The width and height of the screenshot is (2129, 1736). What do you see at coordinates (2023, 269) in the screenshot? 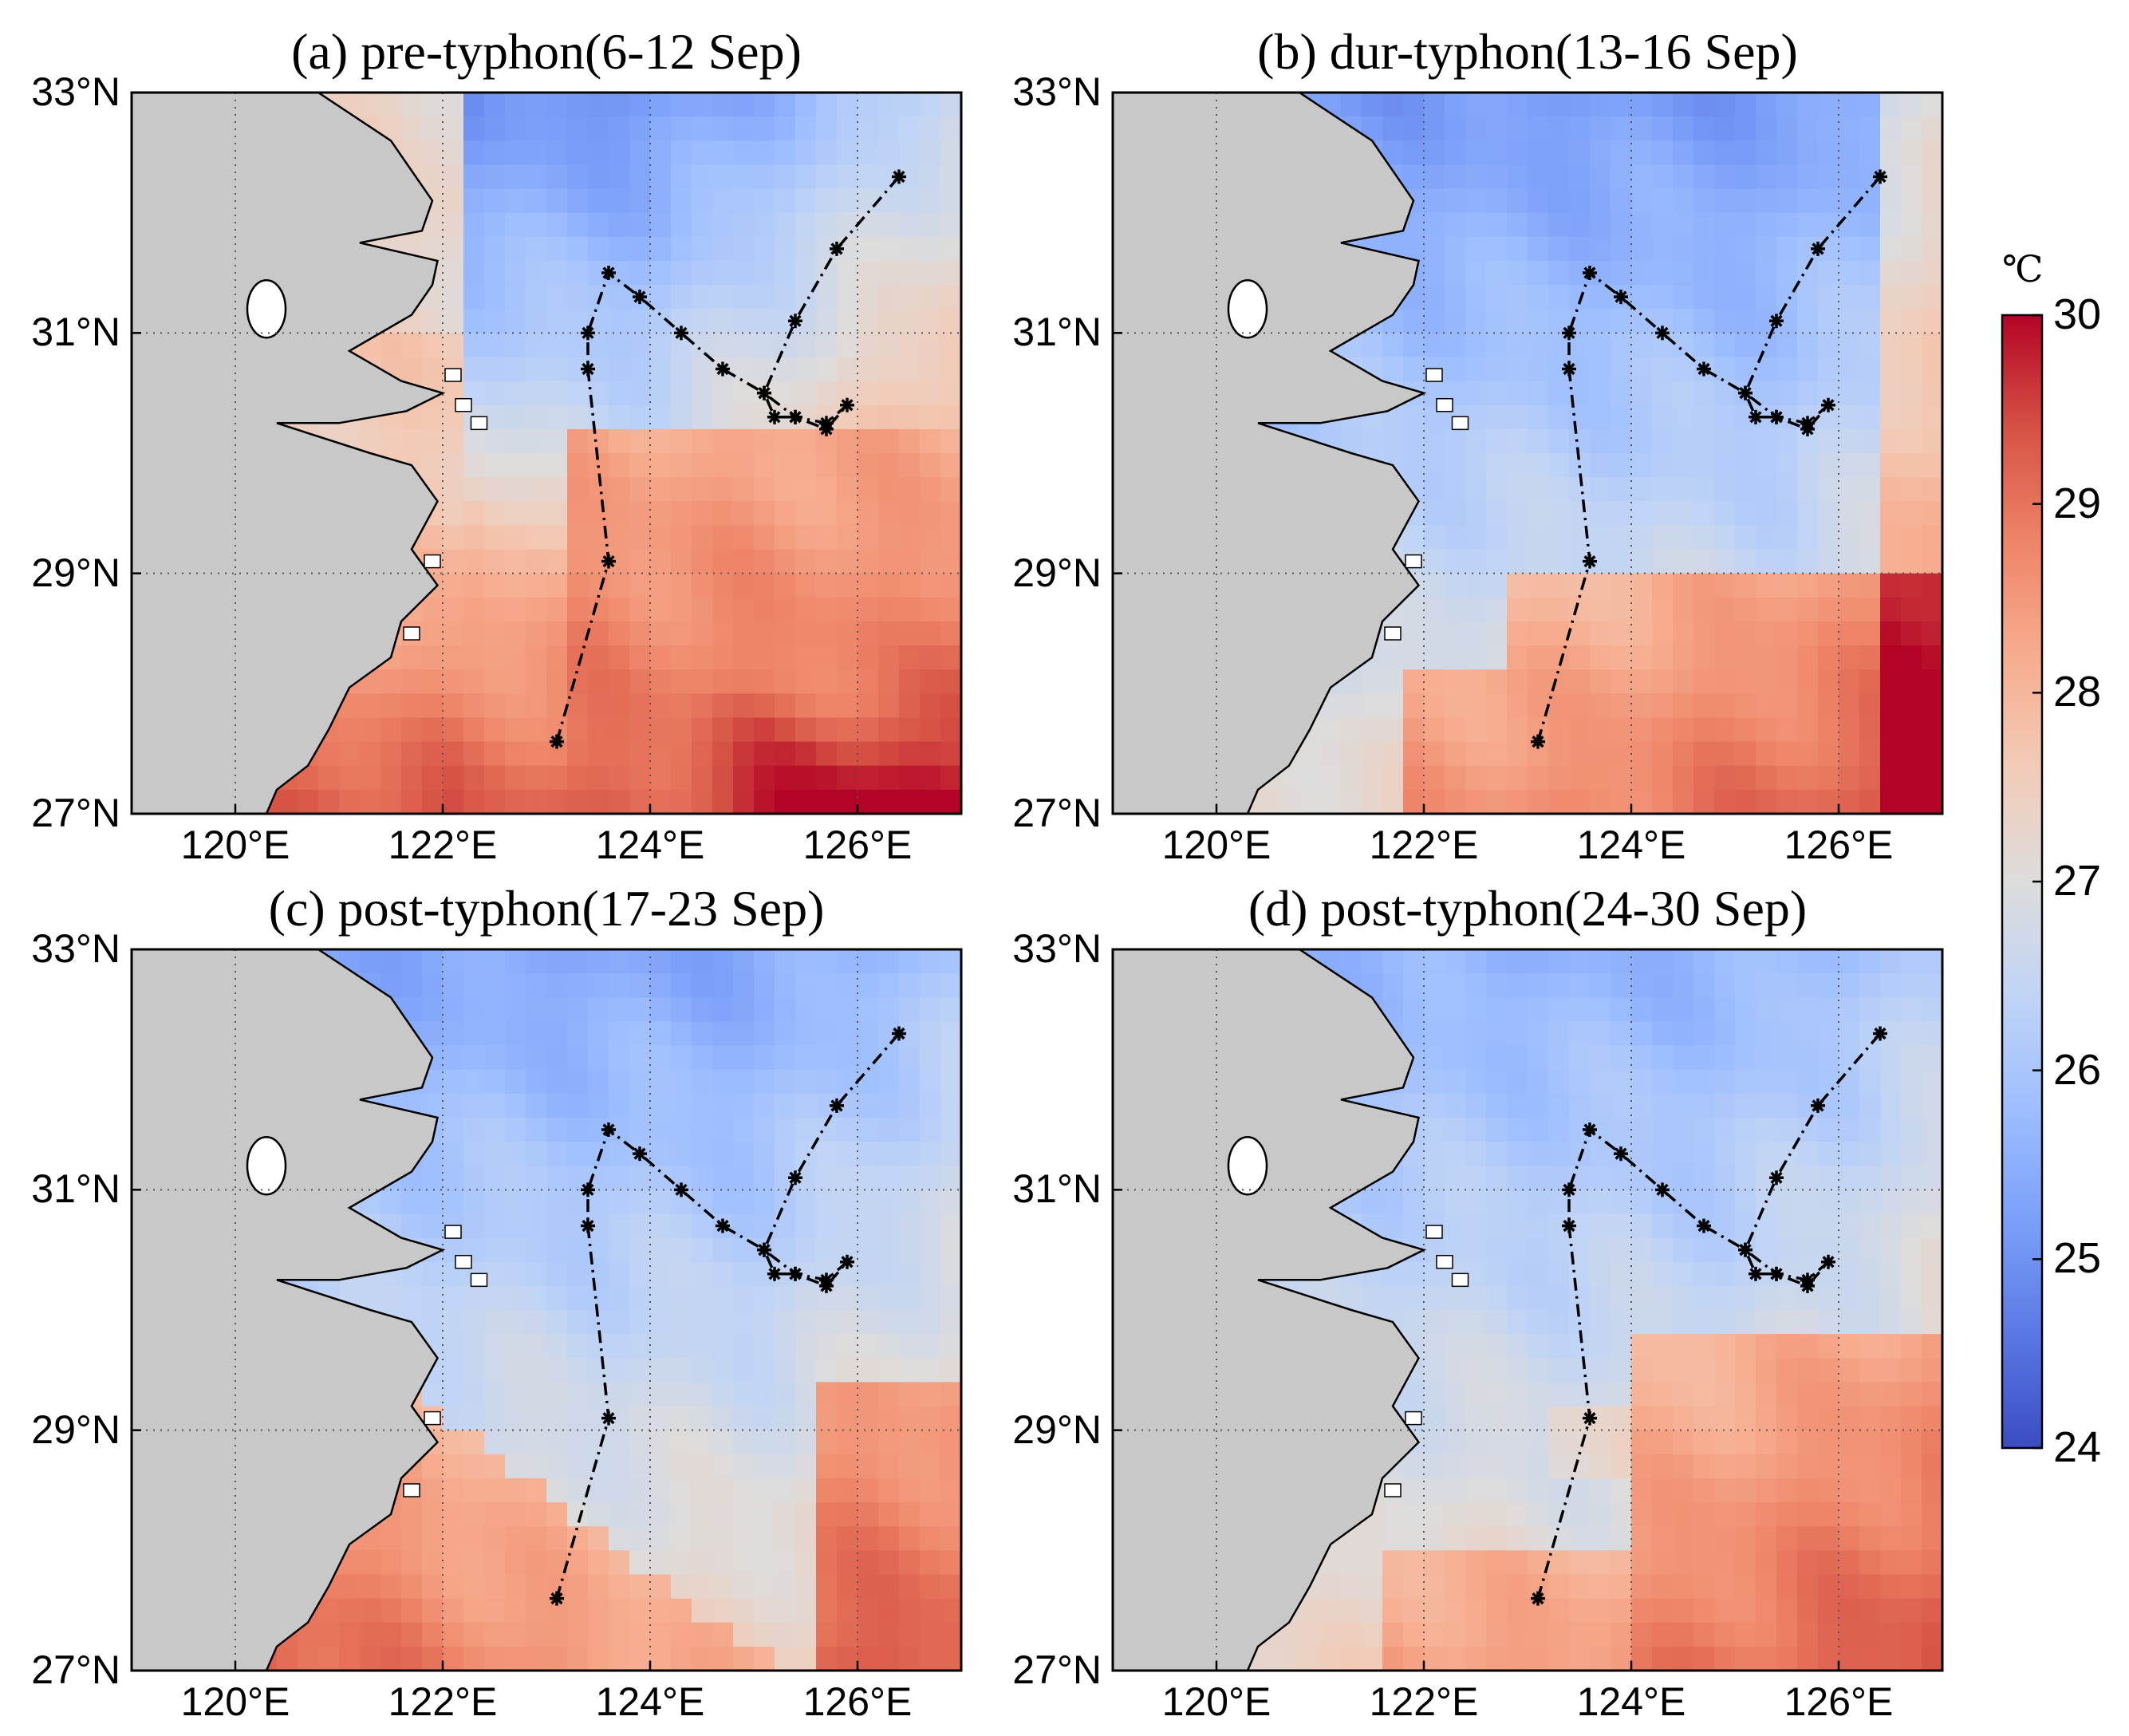
I see `colorbar-unit-label: ℃` at bounding box center [2023, 269].